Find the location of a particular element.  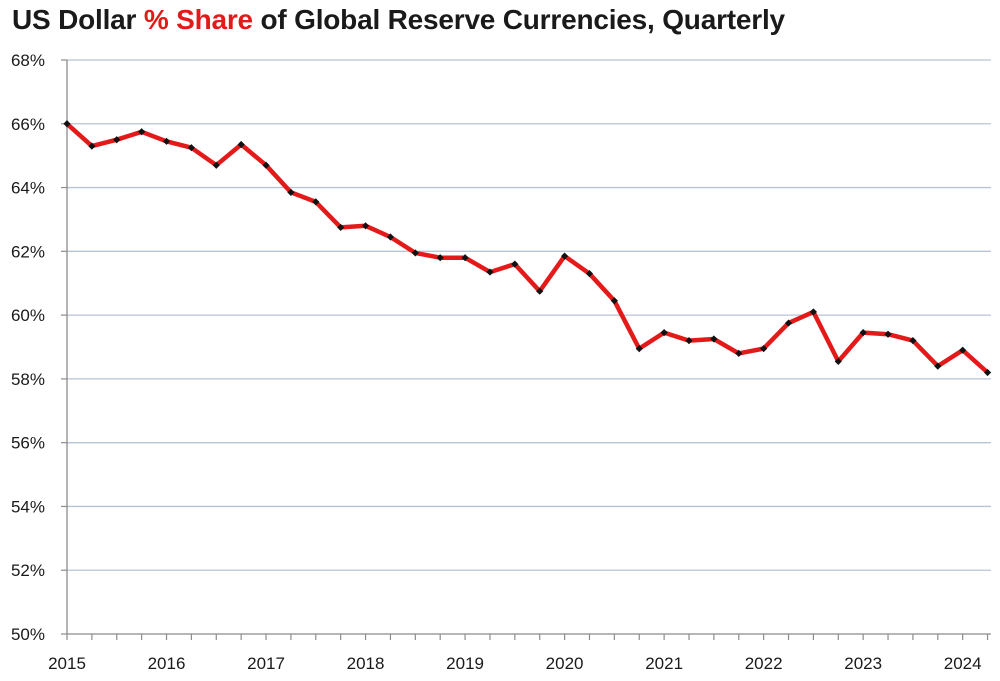

x-tick-label-2017: 2017 is located at coordinates (266, 663).